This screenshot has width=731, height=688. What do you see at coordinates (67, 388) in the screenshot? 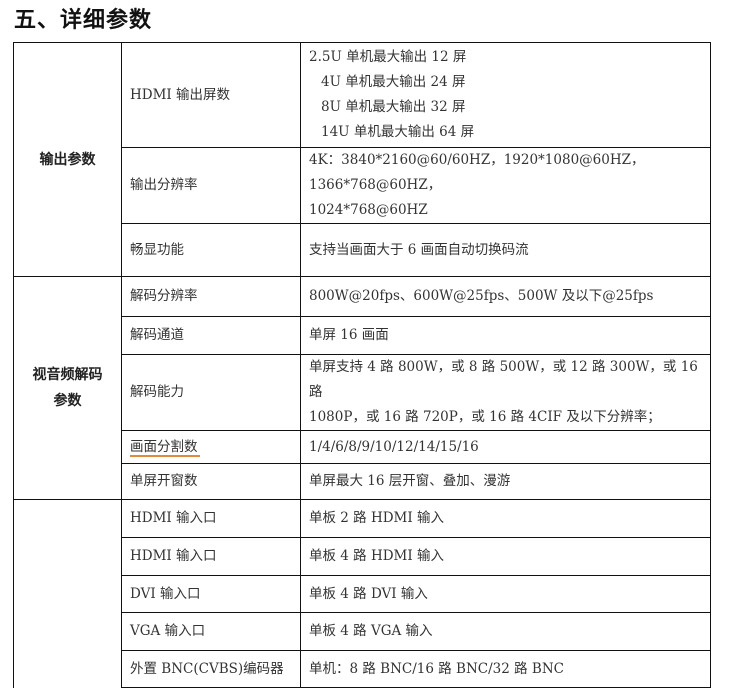
I see `group-label: 视音频解码 参数` at bounding box center [67, 388].